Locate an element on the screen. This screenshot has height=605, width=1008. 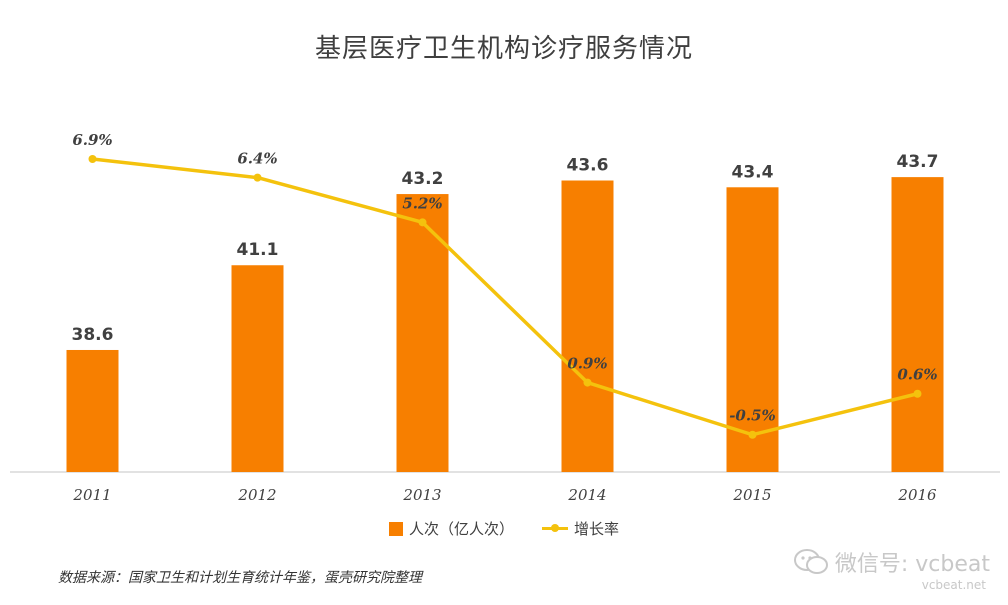
source-note: 数据来源：国家卫生和计划生育统计年鉴，蛋壳研究院整理 is located at coordinates (240, 578).